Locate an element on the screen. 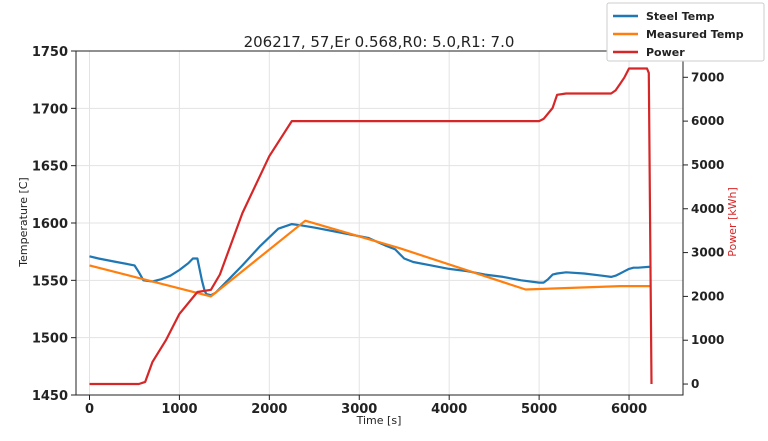  y2-tick-label: 5000 is located at coordinates (707, 165).